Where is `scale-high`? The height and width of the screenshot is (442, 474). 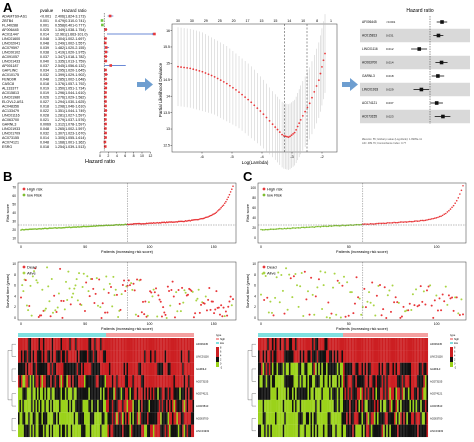
scale-high is located at coordinates (217, 352).